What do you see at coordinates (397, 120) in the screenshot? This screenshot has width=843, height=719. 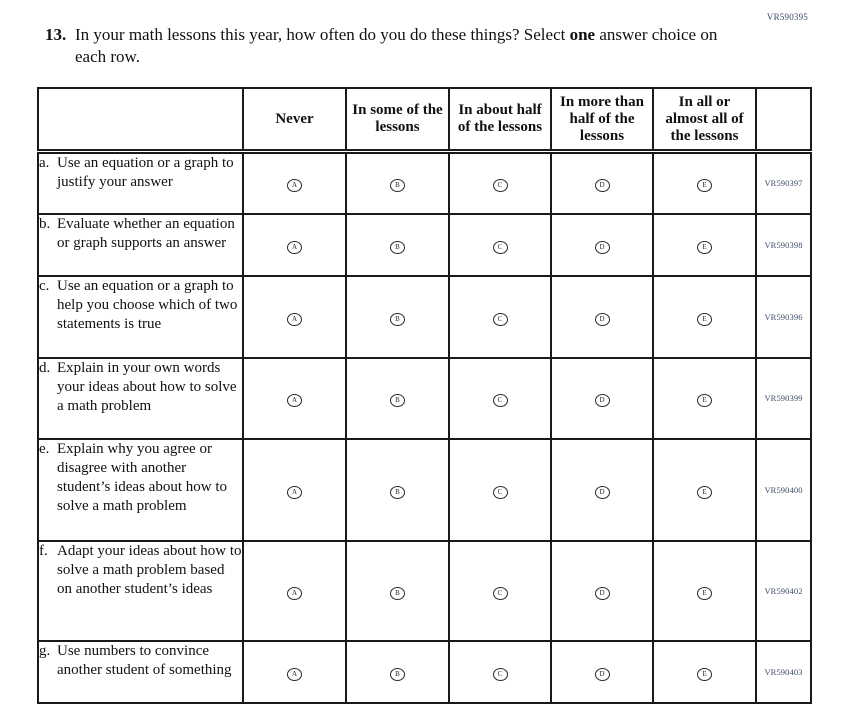 I see `header-some-of-lessons: In some of the lessons` at bounding box center [397, 120].